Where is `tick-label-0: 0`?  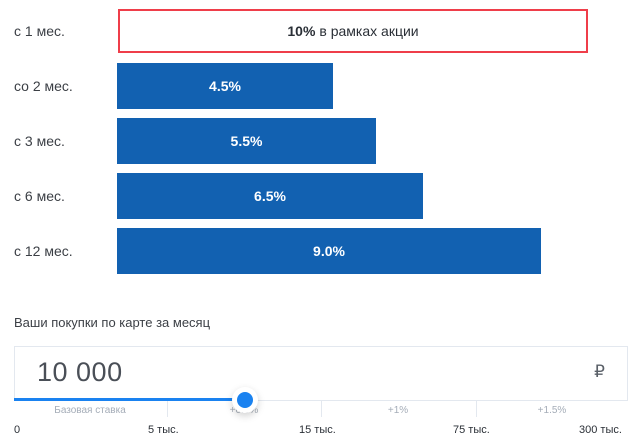 tick-label-0: 0 is located at coordinates (17, 430).